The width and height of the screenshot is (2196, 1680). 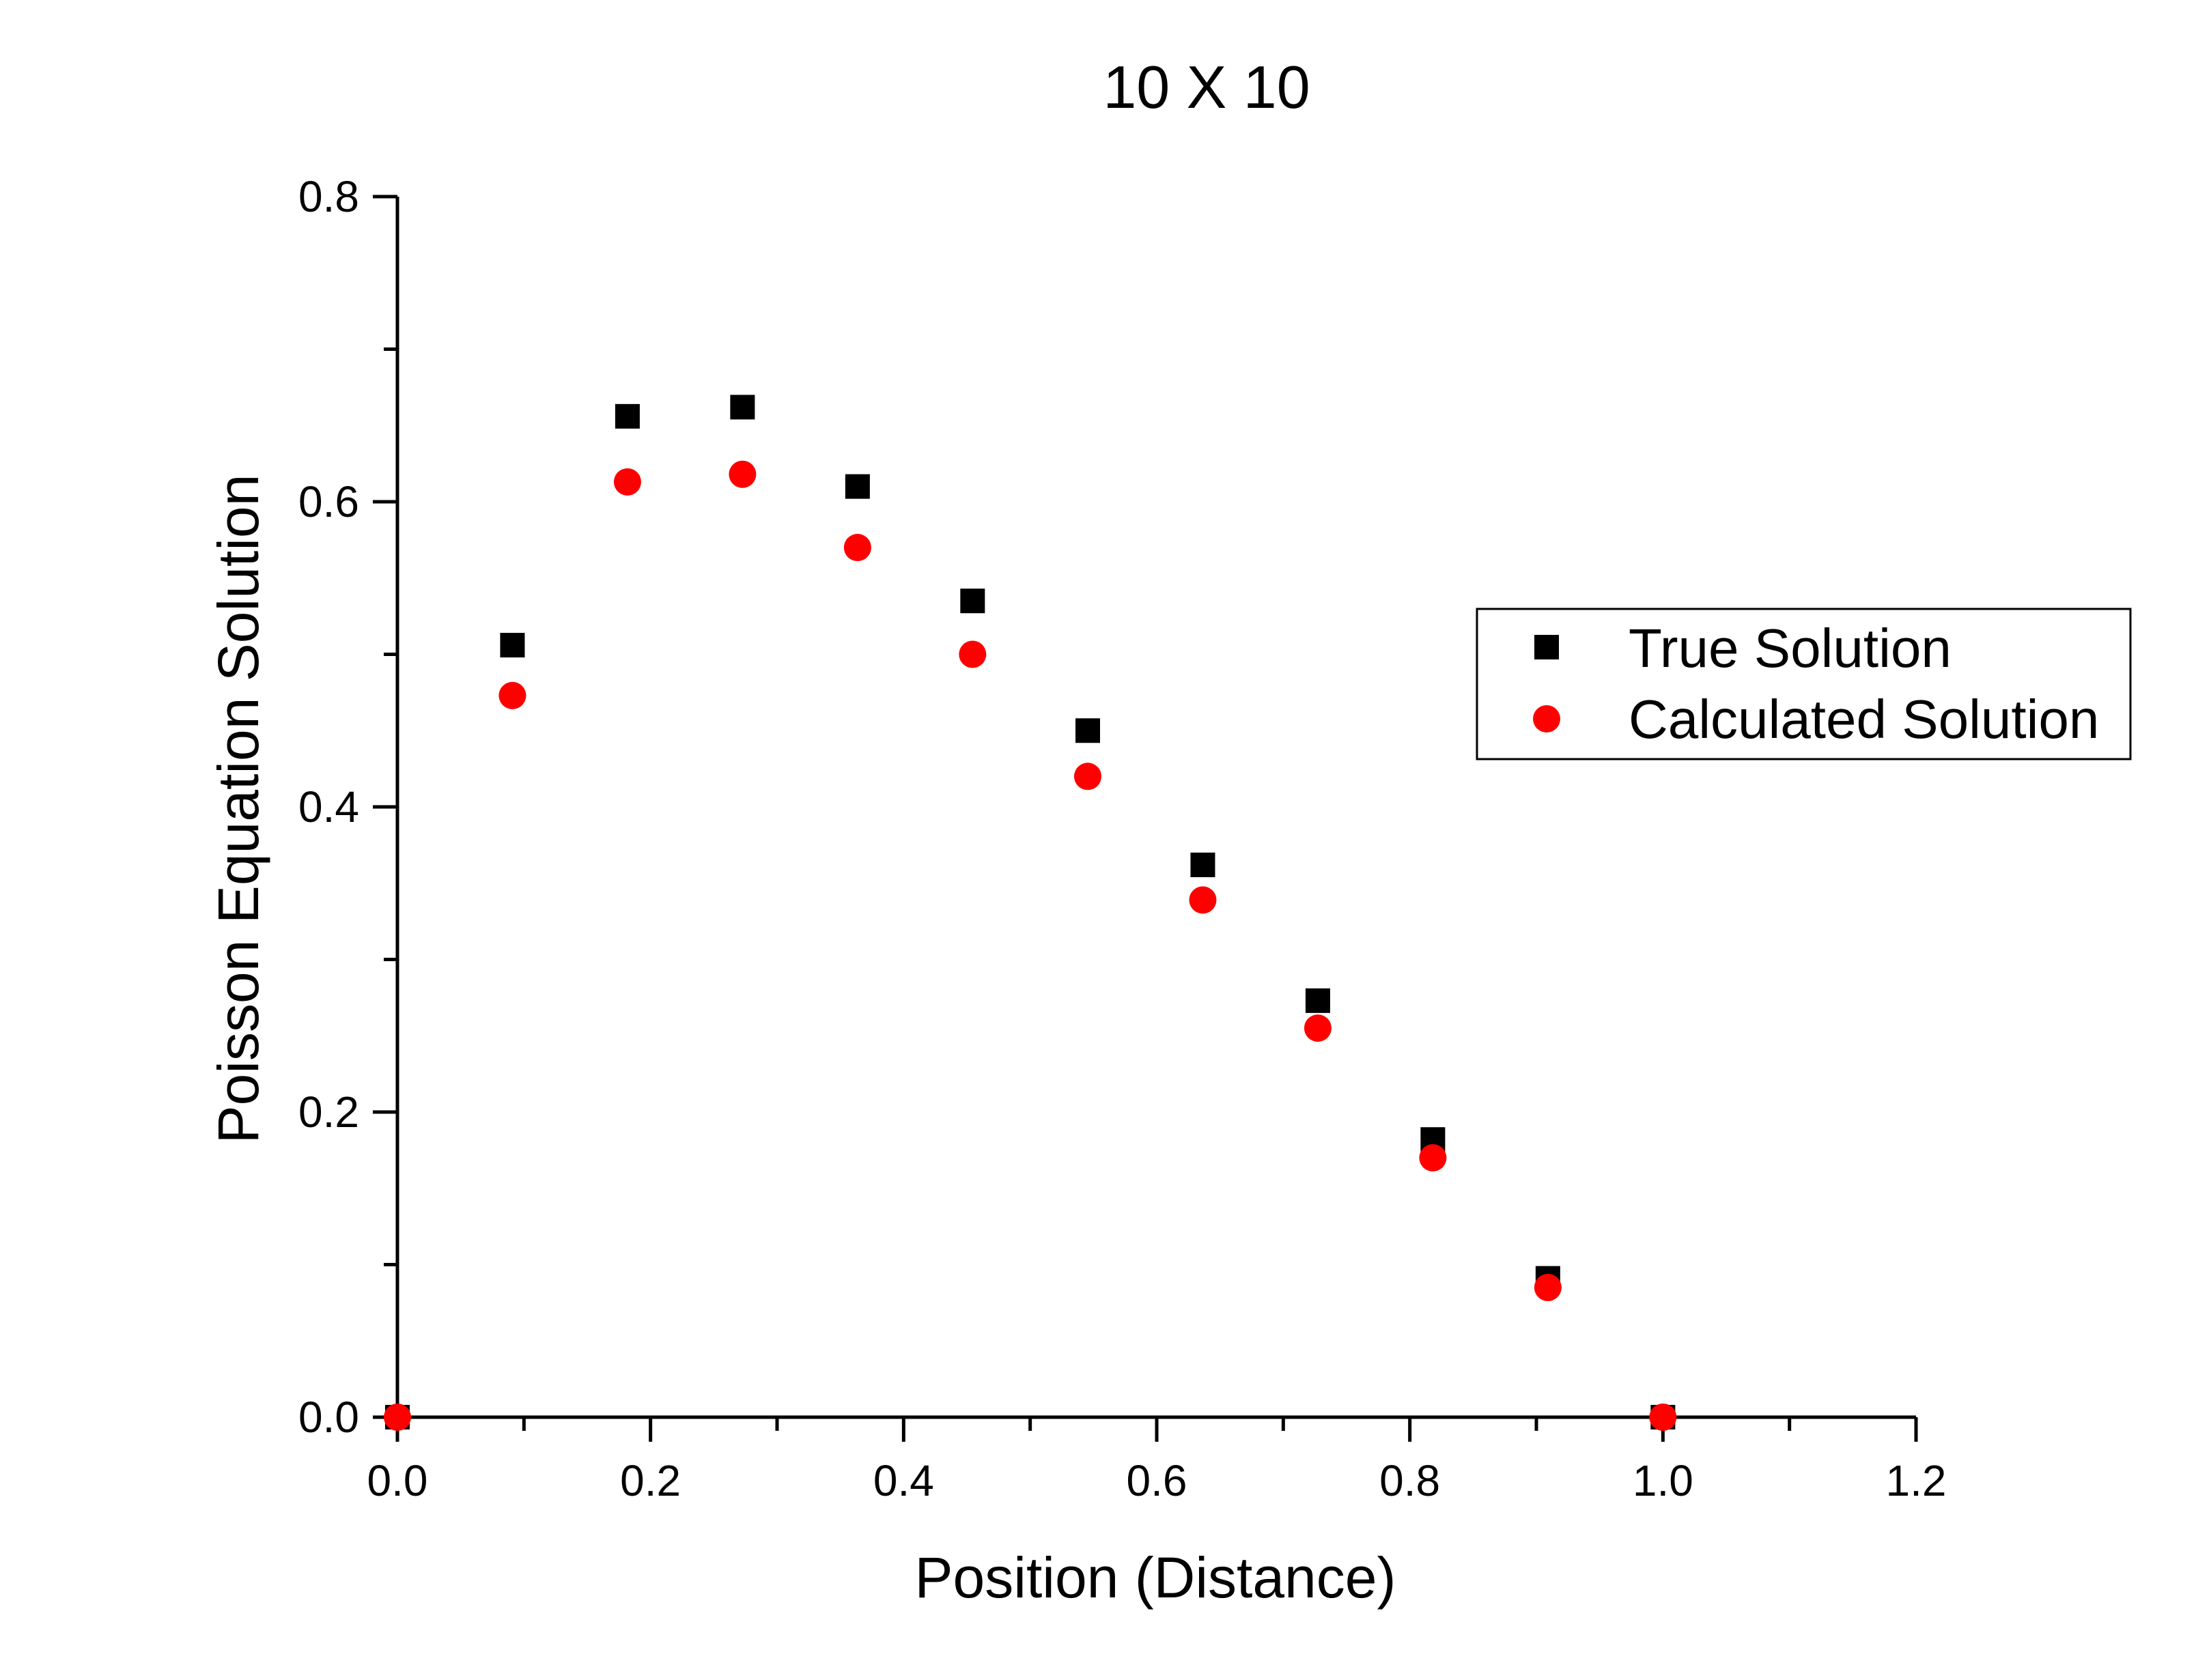 What do you see at coordinates (328, 806) in the screenshot?
I see `y-tick-label: 0.4` at bounding box center [328, 806].